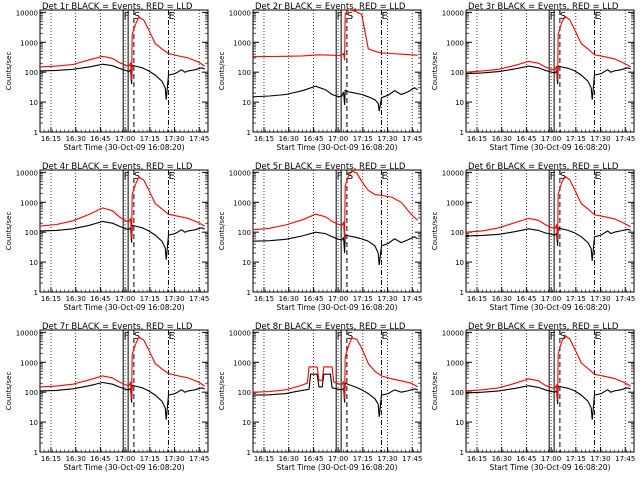  I want to click on panel-title: Det 4r BLACK = Events, RED = LLD, so click(117, 167).